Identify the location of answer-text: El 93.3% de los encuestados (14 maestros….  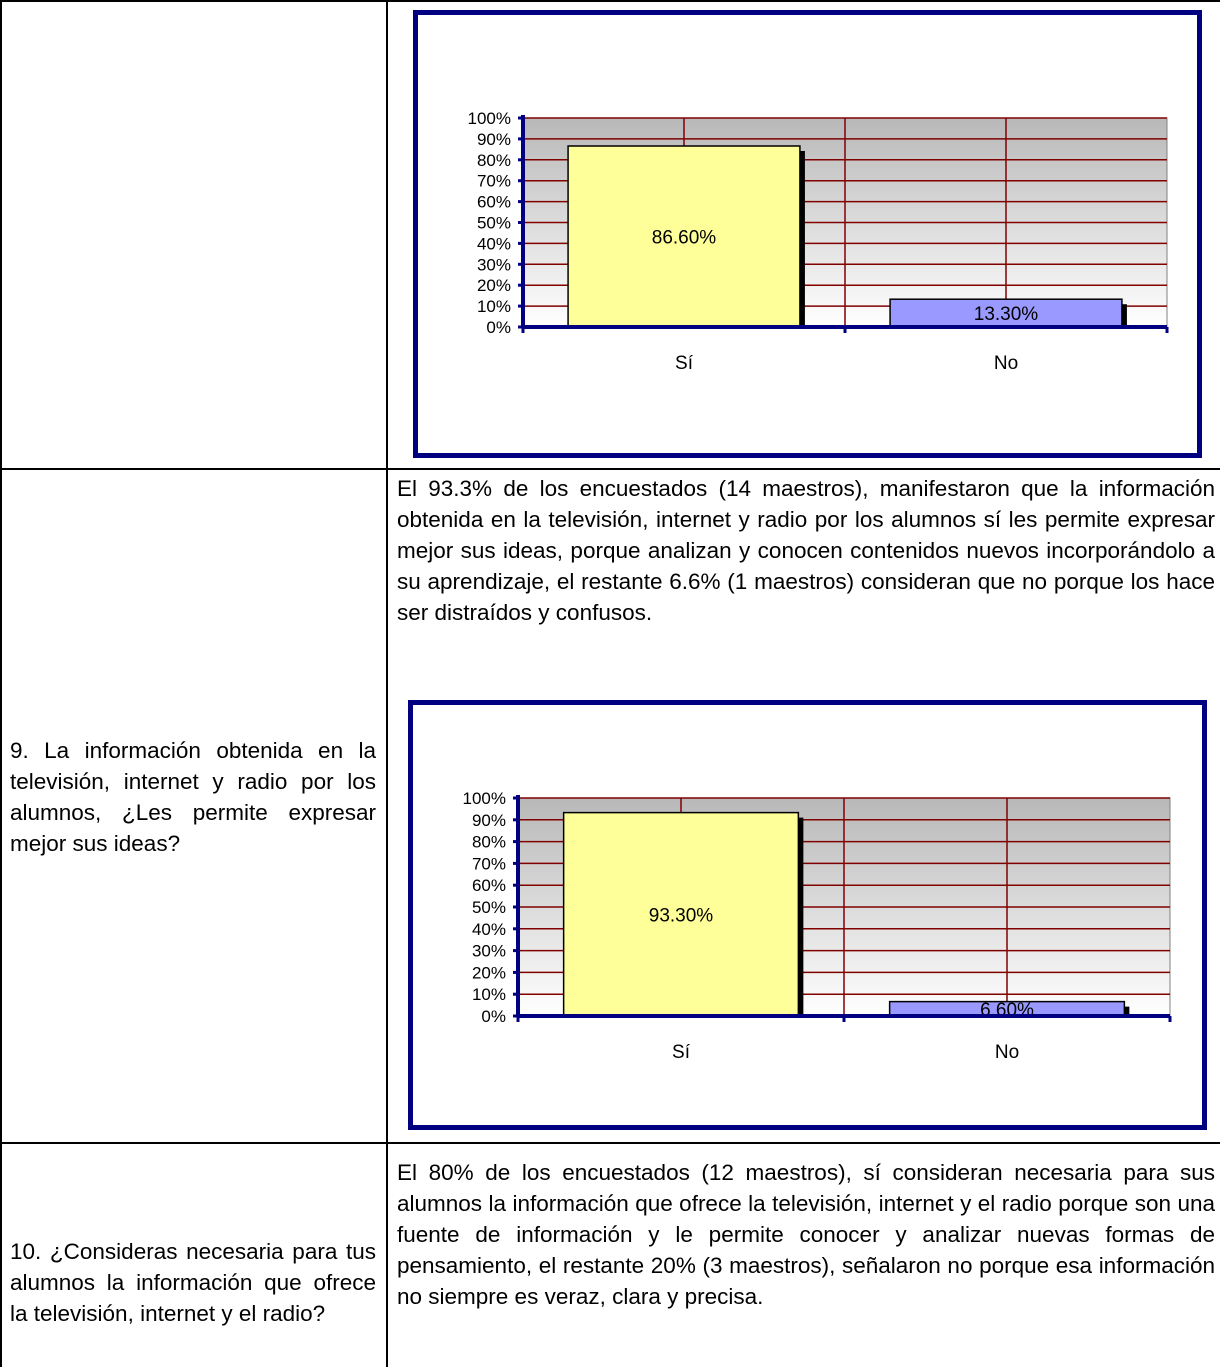
(806, 550).